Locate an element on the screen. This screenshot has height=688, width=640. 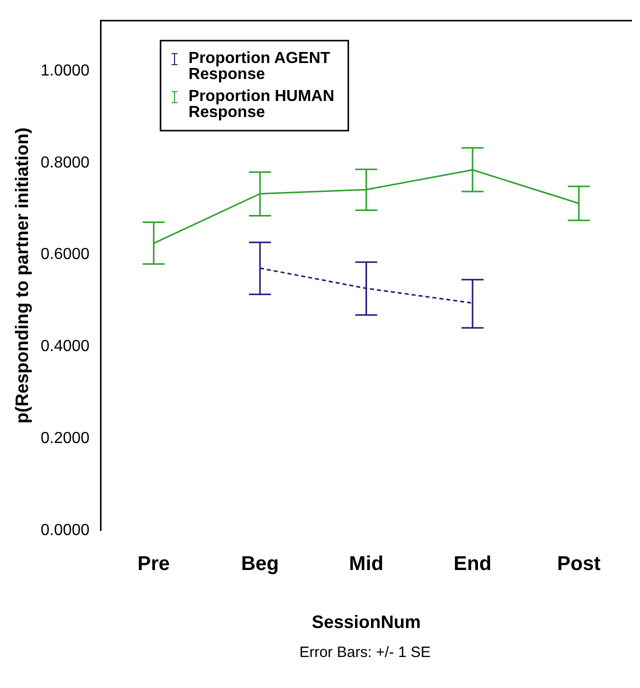
y-tick-label: 1.0000 is located at coordinates (65, 71).